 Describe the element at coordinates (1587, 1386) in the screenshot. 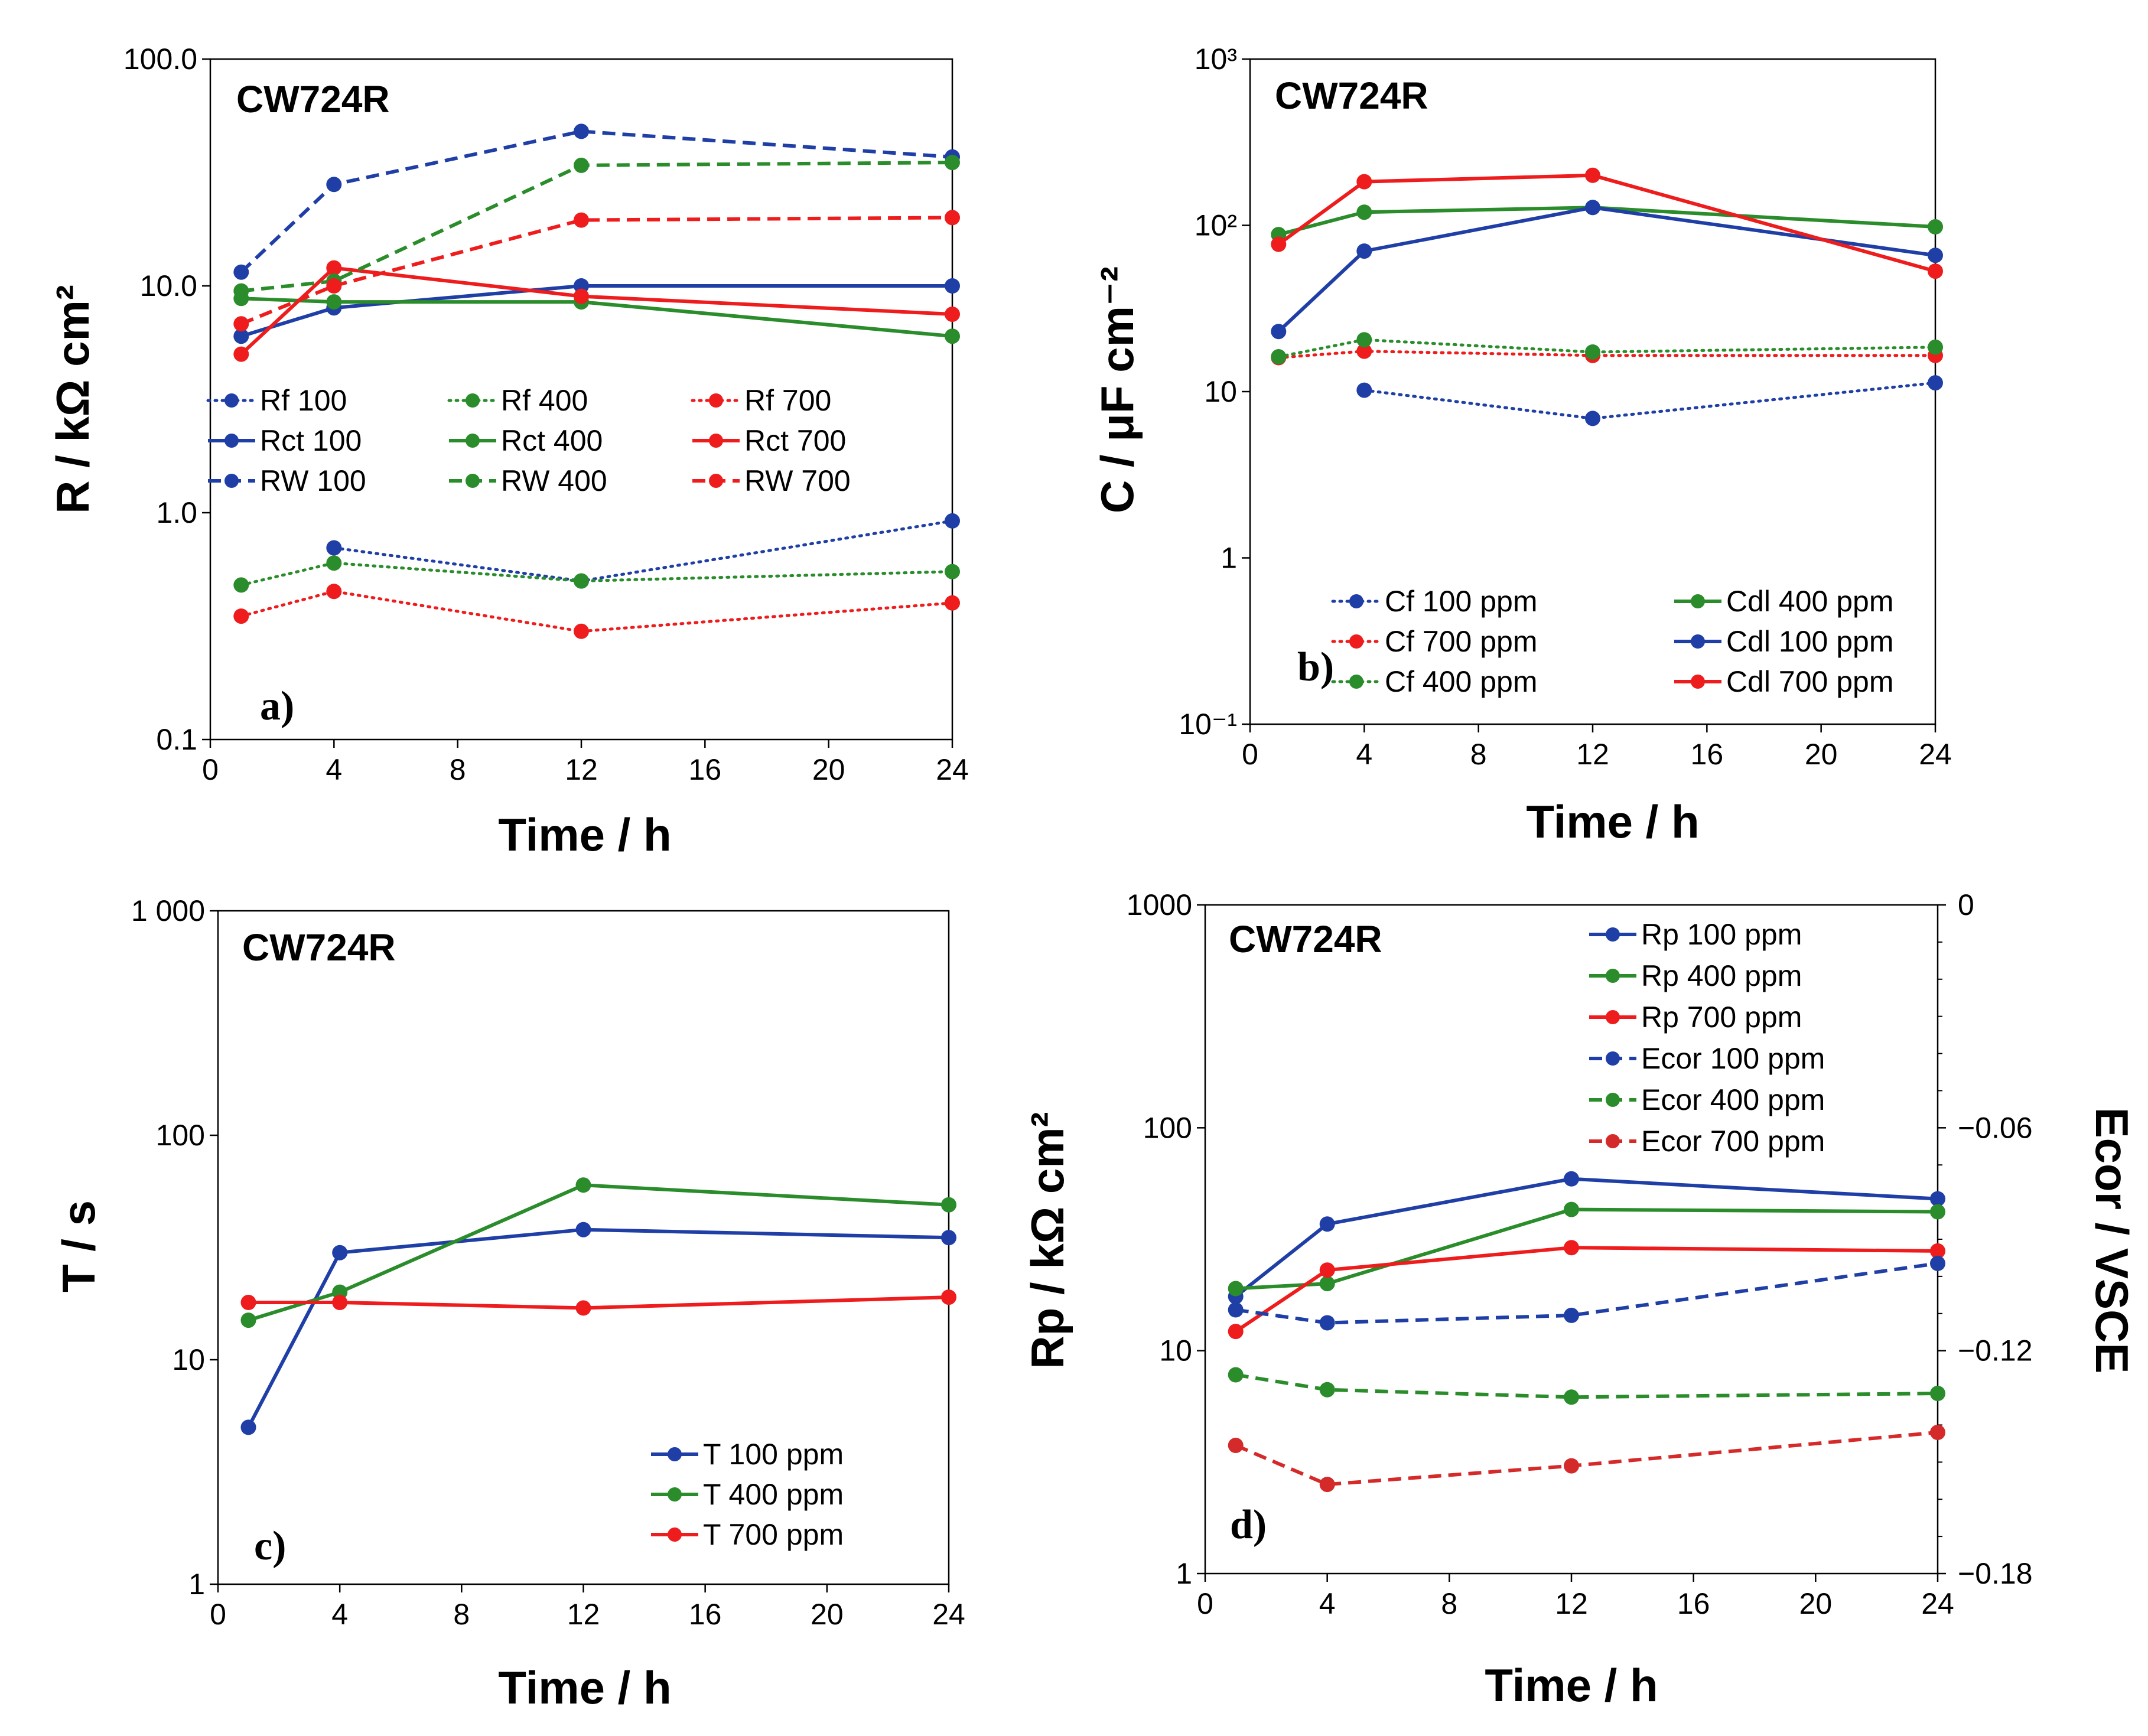

I see `series-ecor-400-ppm` at that location.